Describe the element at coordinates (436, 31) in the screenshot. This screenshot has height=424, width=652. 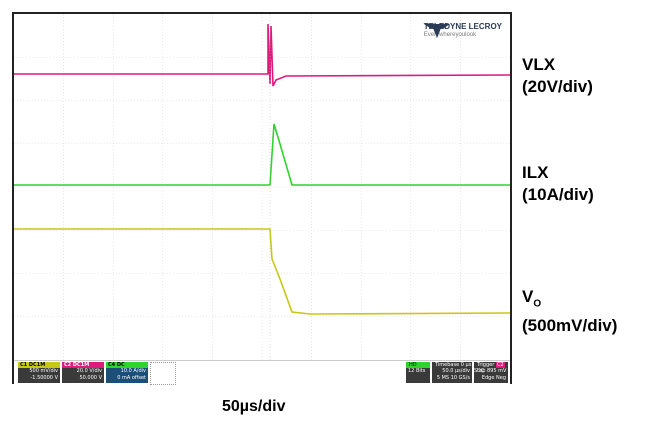
I see `teledyne-logo-icon` at that location.